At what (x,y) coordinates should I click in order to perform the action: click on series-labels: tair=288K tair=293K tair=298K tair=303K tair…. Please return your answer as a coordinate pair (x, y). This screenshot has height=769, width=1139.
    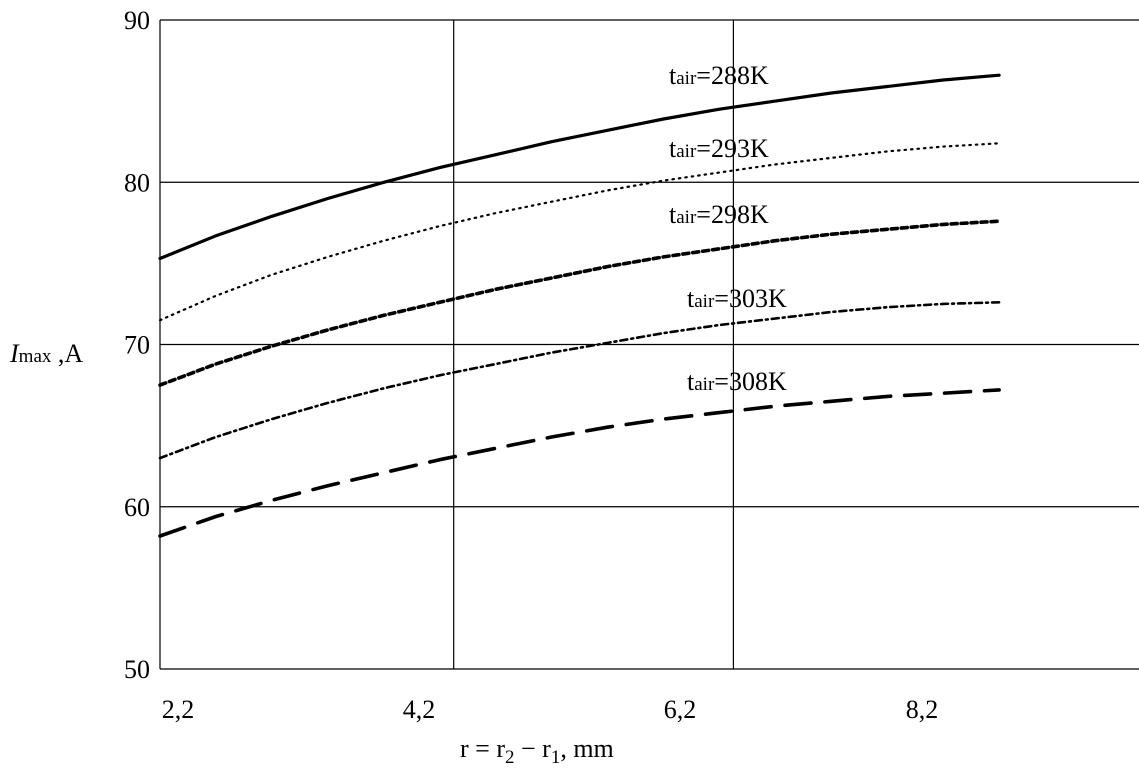
    Looking at the image, I should click on (728, 228).